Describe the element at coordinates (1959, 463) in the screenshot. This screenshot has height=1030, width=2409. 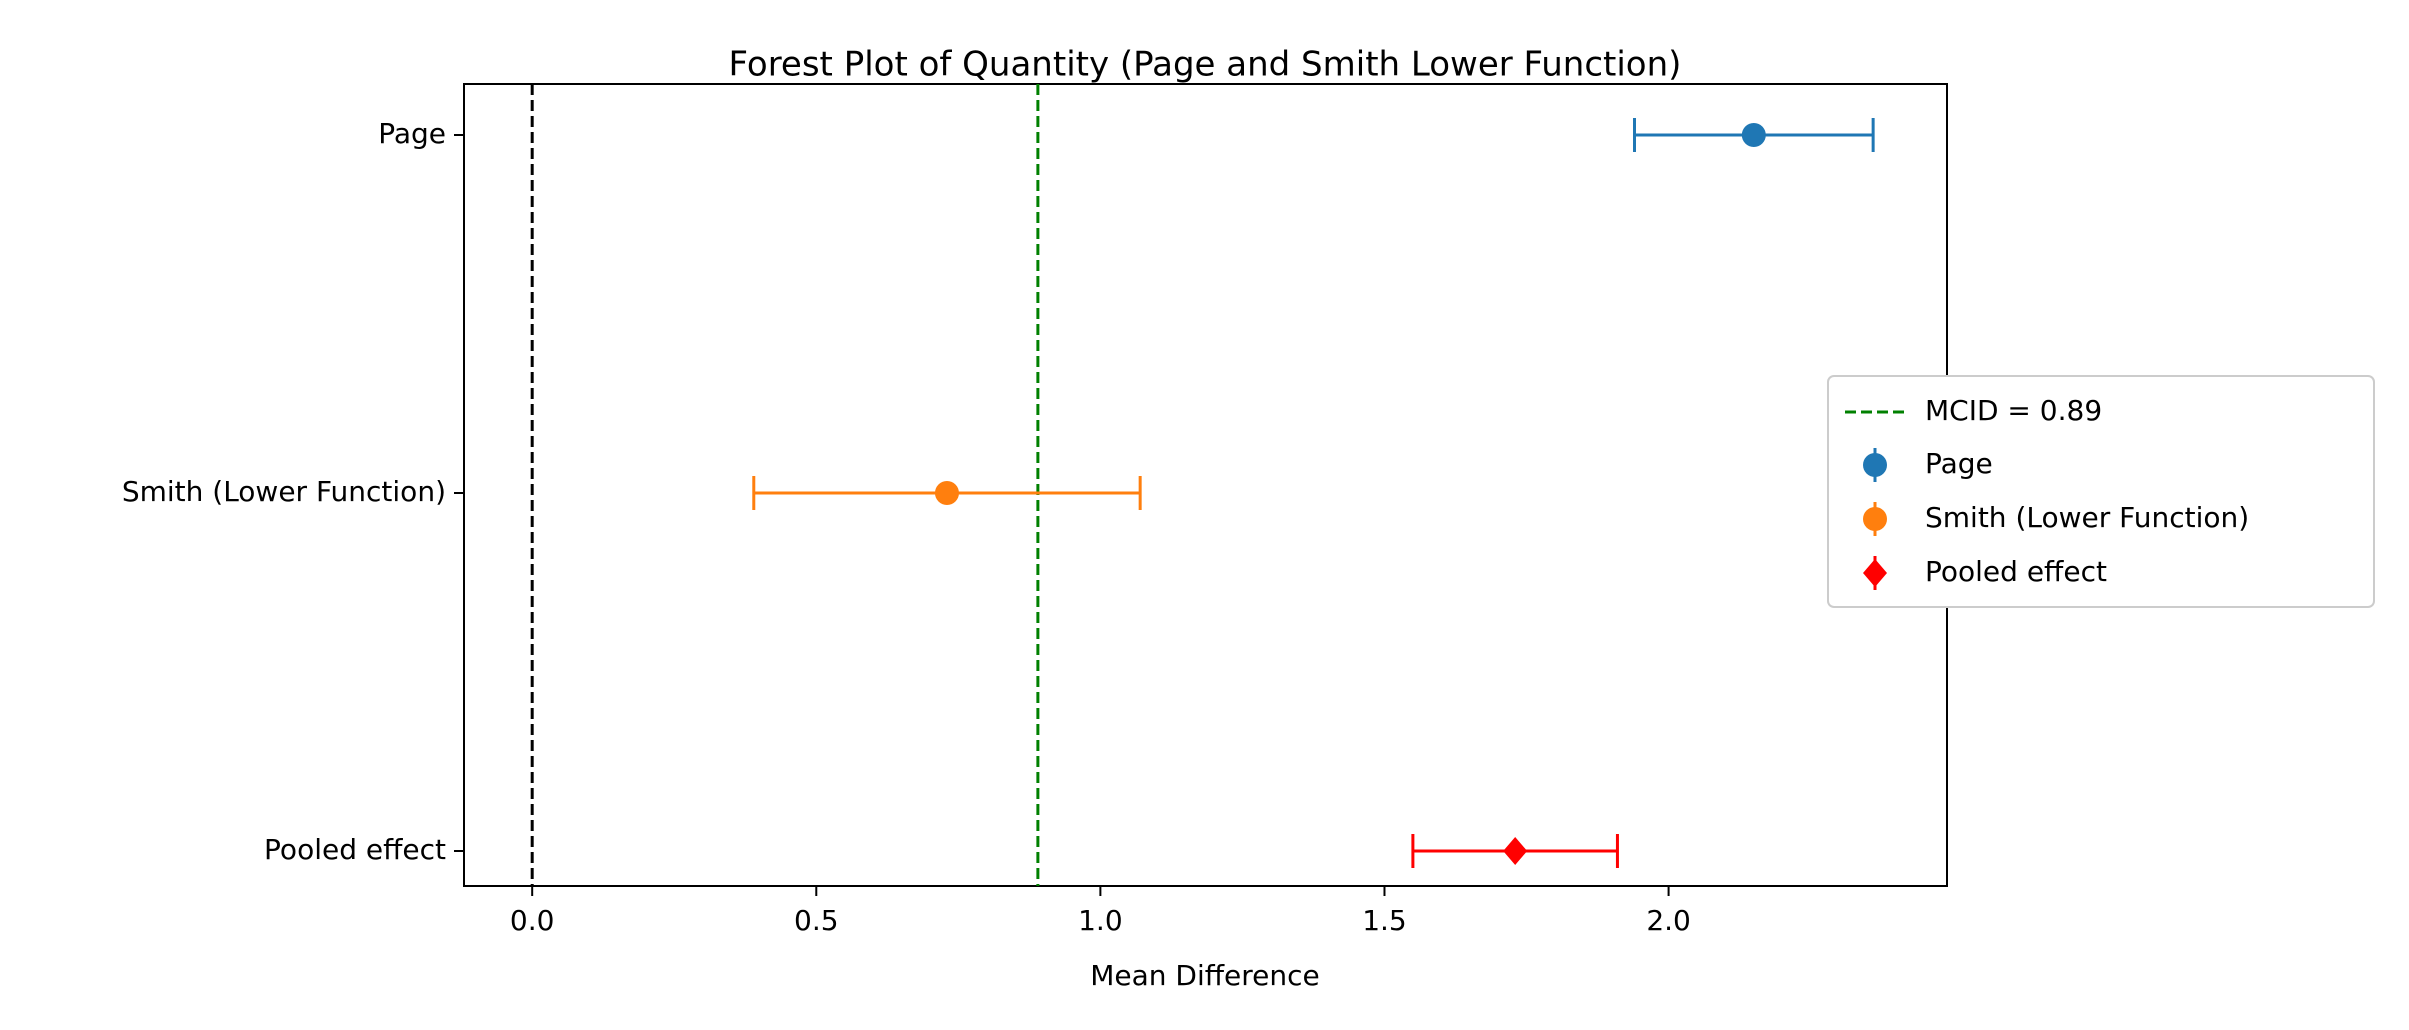
I see `legend-label: Page` at that location.